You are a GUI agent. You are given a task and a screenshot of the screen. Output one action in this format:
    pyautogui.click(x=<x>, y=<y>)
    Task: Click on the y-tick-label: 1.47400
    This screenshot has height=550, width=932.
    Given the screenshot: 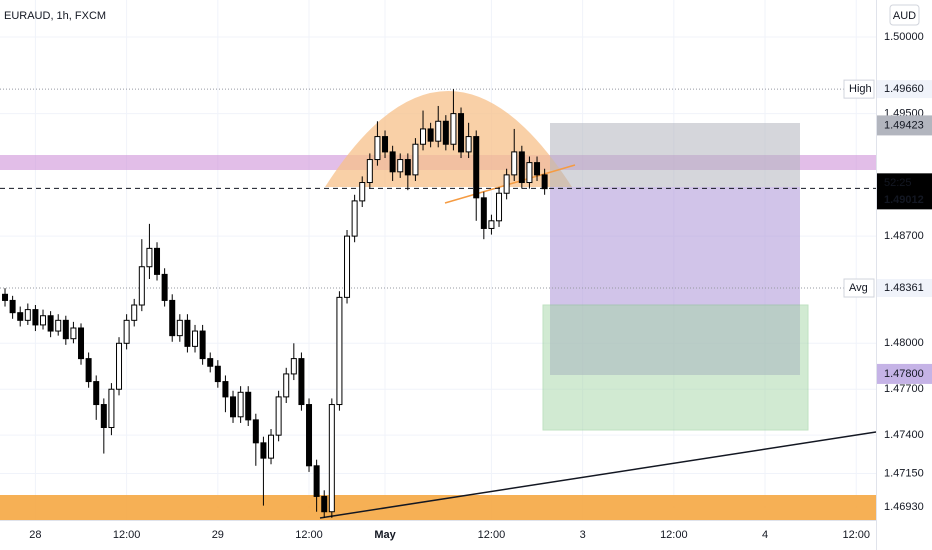 What is the action you would take?
    pyautogui.click(x=904, y=435)
    